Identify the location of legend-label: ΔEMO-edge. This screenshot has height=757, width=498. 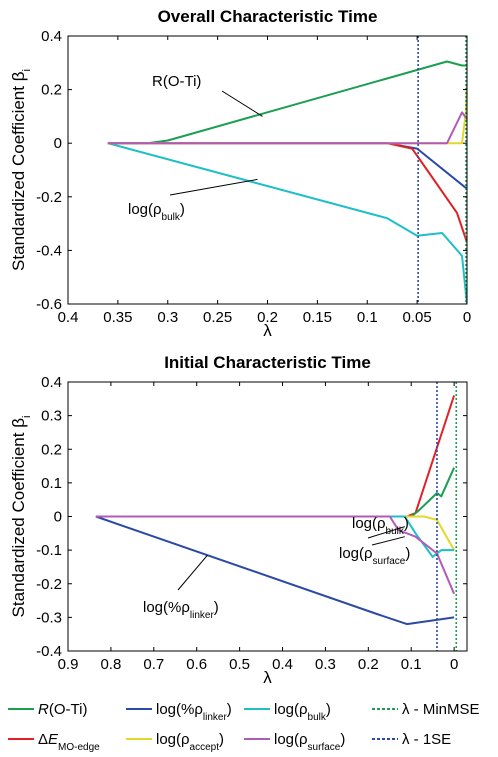
(69, 742).